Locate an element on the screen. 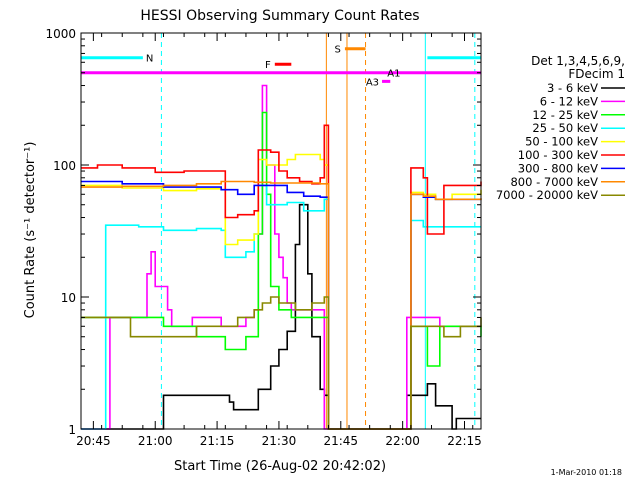  legend-entry-label-1: 6 - 12 keV is located at coordinates (569, 101).